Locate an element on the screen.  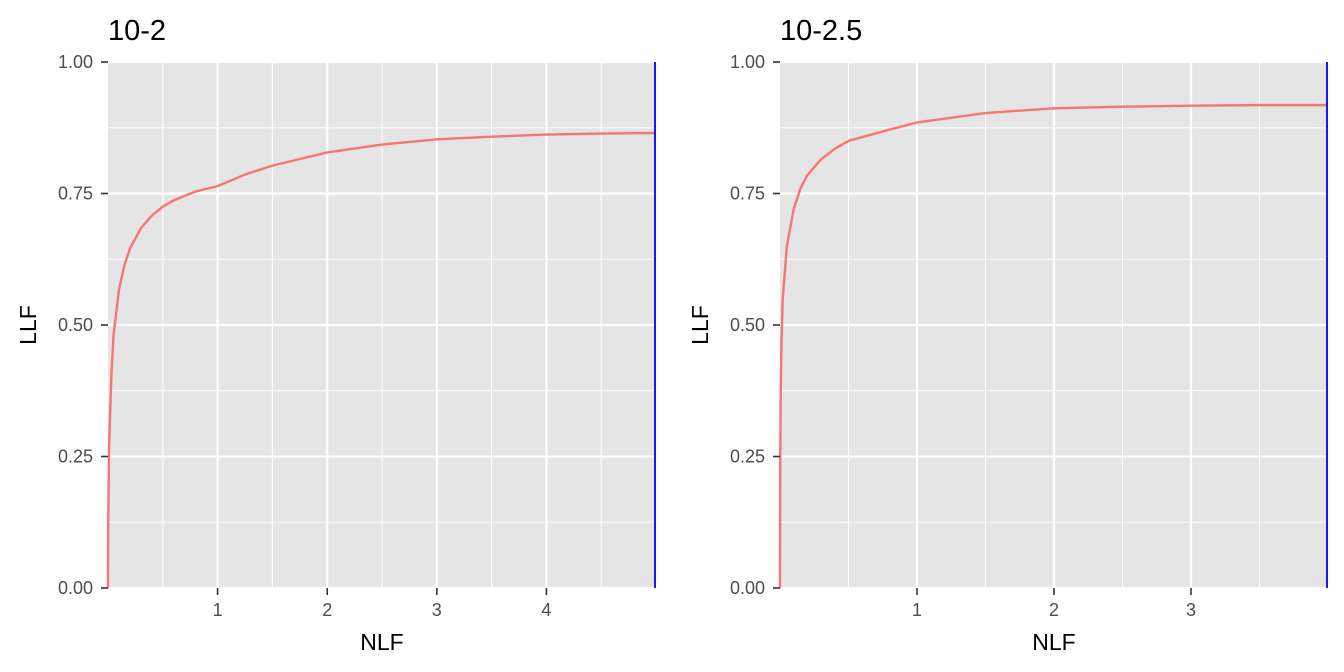
x-tick-label: 4 is located at coordinates (546, 610).